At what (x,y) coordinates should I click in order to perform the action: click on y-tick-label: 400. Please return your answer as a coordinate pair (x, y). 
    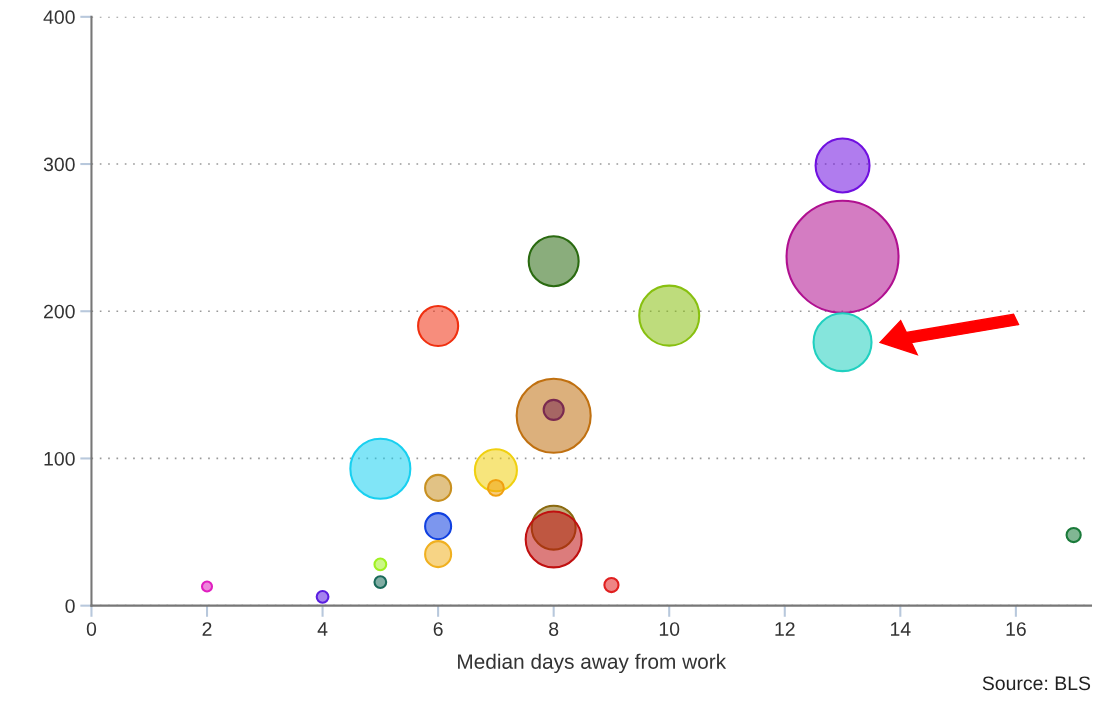
    Looking at the image, I should click on (59, 17).